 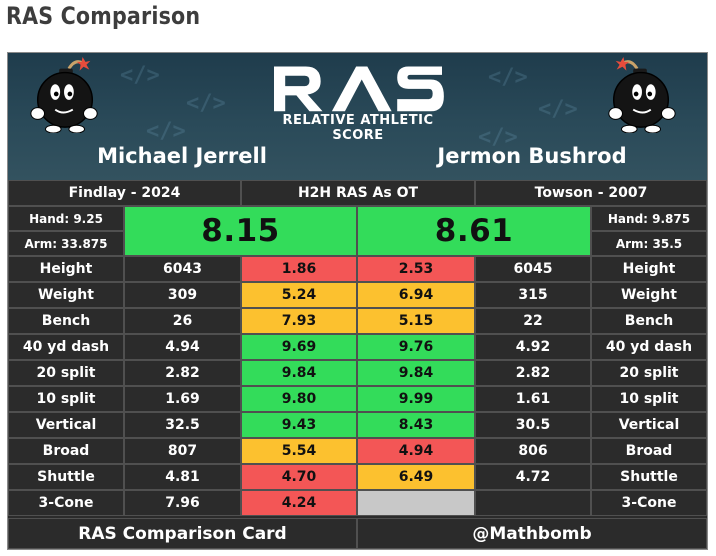 I want to click on right-metric-score: 9.99, so click(x=416, y=399).